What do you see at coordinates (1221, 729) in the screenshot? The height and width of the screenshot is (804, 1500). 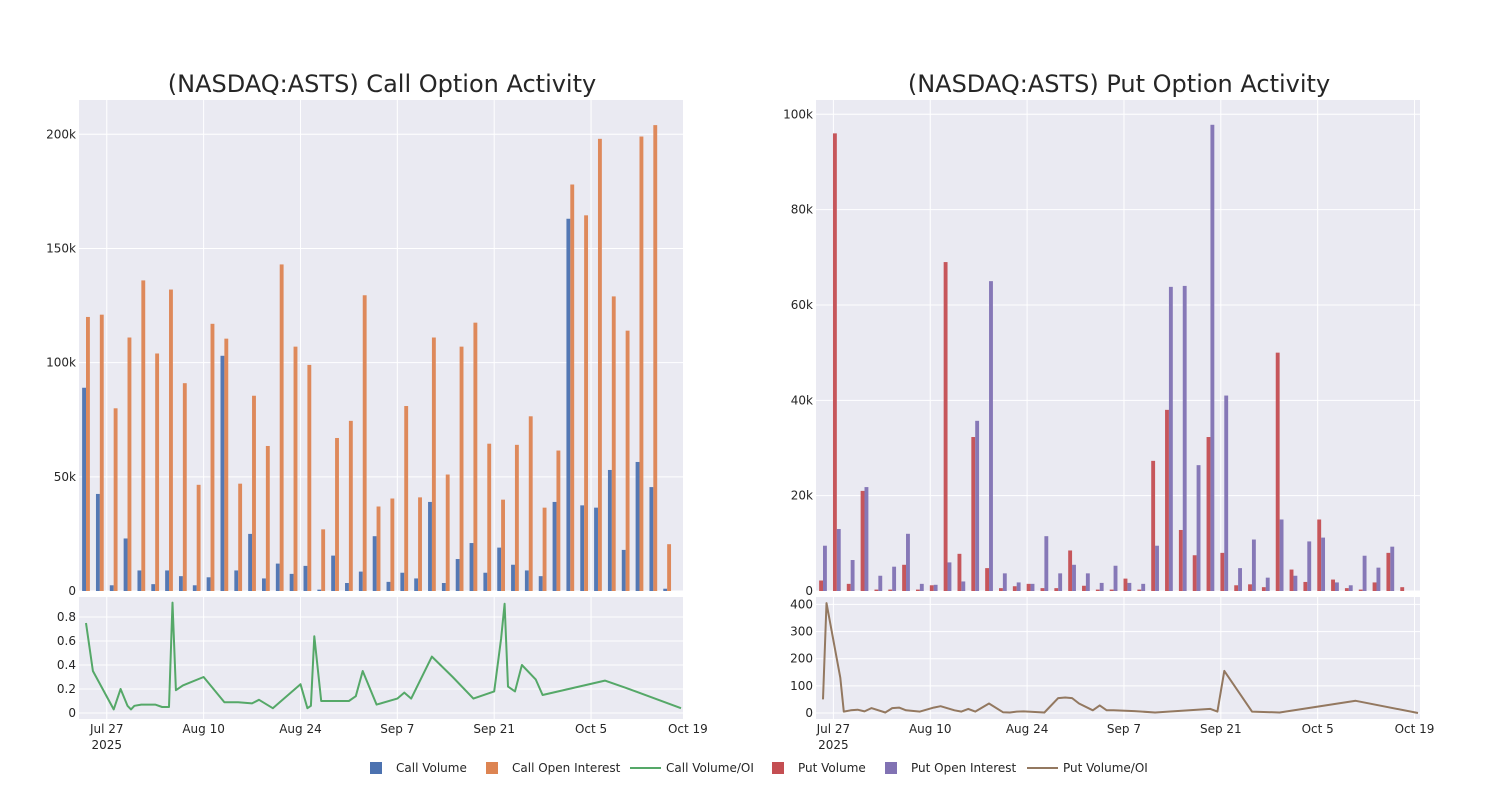 I see `put-xtick-label: Sep 21` at bounding box center [1221, 729].